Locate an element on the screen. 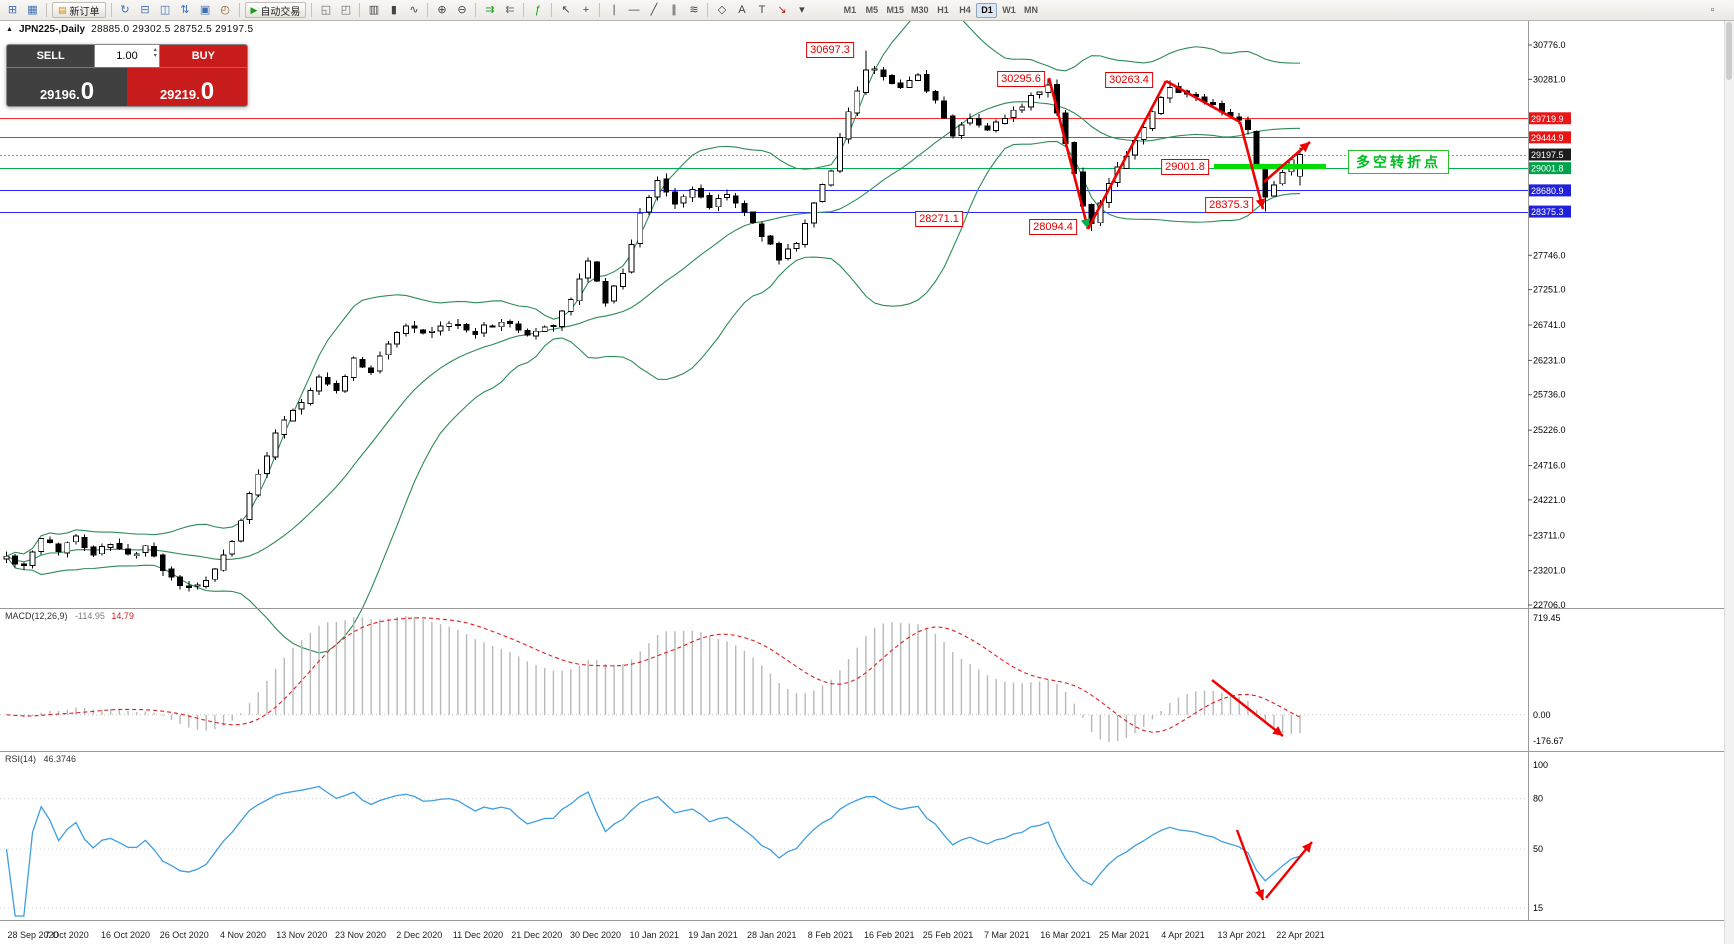  zoom-in-icon: ⊕ is located at coordinates (442, 9).